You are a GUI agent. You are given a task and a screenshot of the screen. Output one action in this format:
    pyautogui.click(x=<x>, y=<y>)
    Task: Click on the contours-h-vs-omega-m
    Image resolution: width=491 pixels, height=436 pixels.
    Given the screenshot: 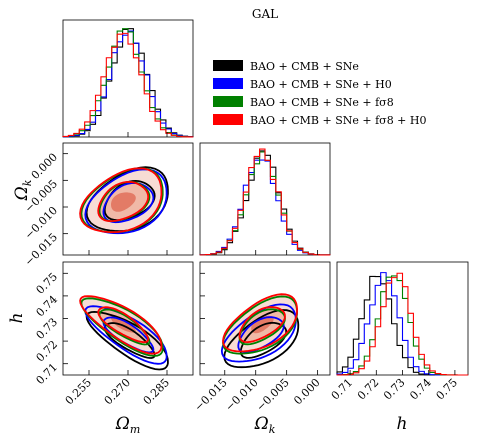 What is the action you would take?
    pyautogui.click(x=124, y=333)
    